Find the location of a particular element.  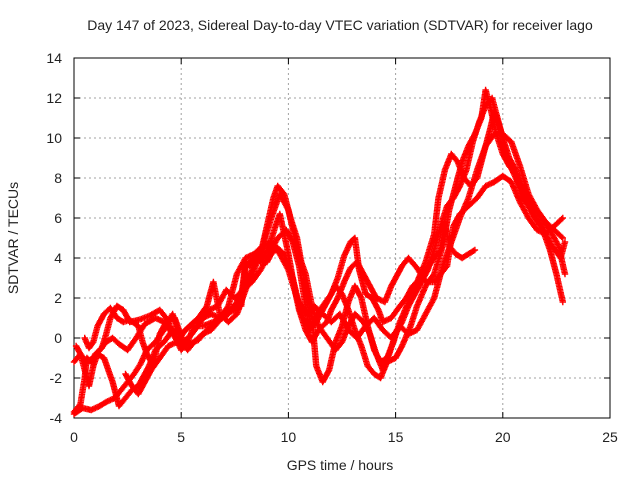

y-tick-label: 8 is located at coordinates (58, 178).